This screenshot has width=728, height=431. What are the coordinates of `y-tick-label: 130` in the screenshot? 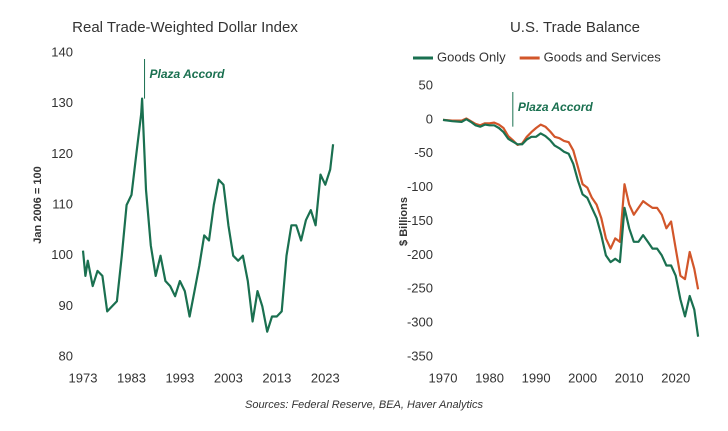 It's located at (62, 102).